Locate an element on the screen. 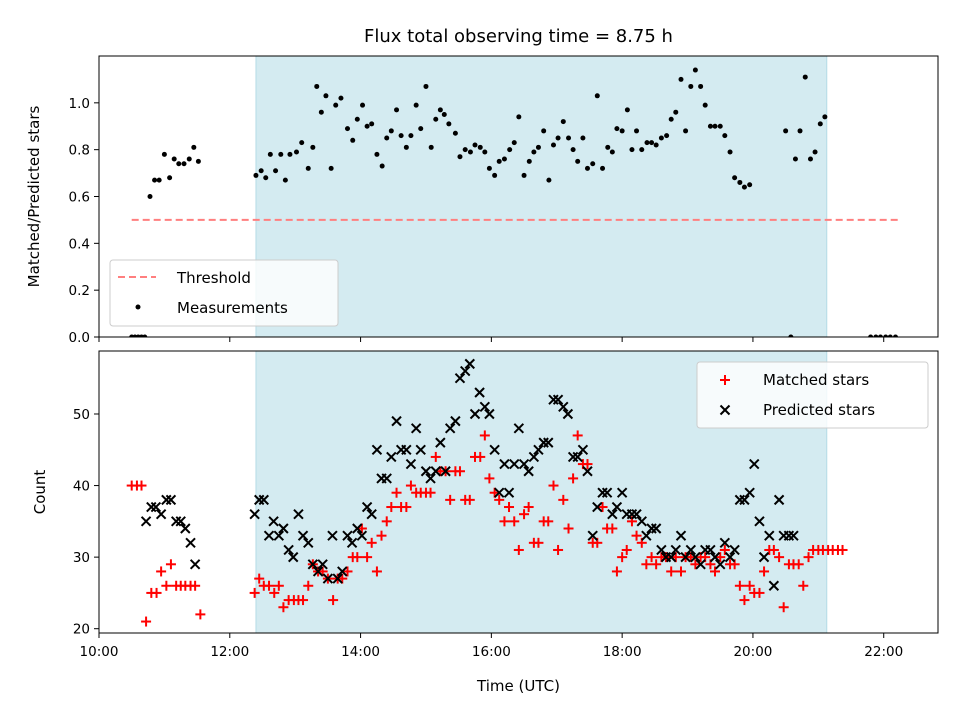 This screenshot has height=720, width=960. y-tick-label: 30 is located at coordinates (81, 558).